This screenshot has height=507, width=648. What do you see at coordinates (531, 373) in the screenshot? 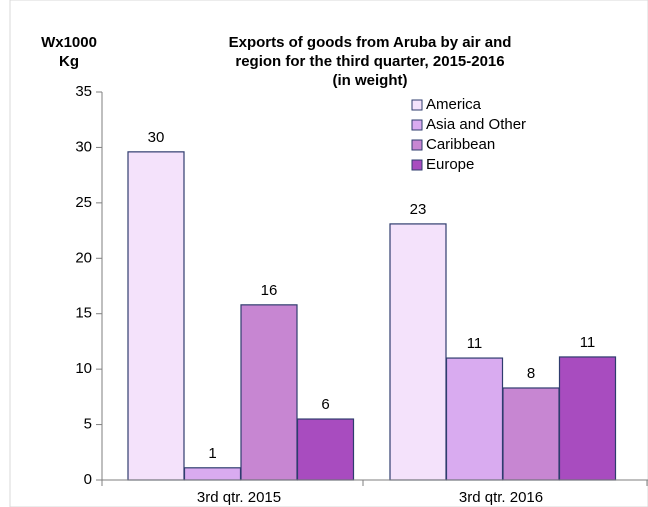
I see `data-label: 8` at bounding box center [531, 373].